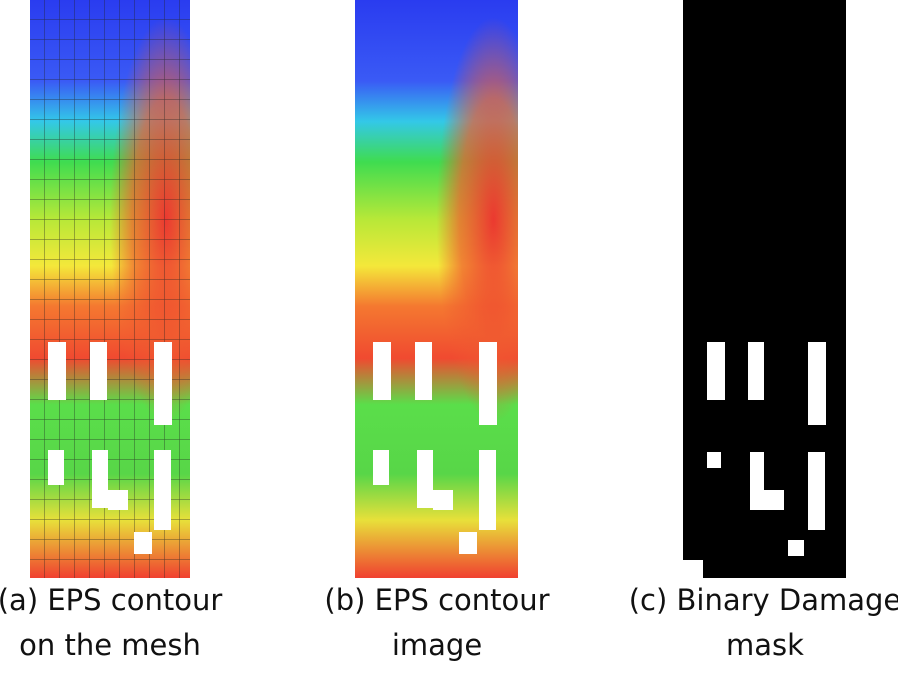 The image size is (898, 674). I want to click on caption: (b) EPS contour, so click(436, 600).